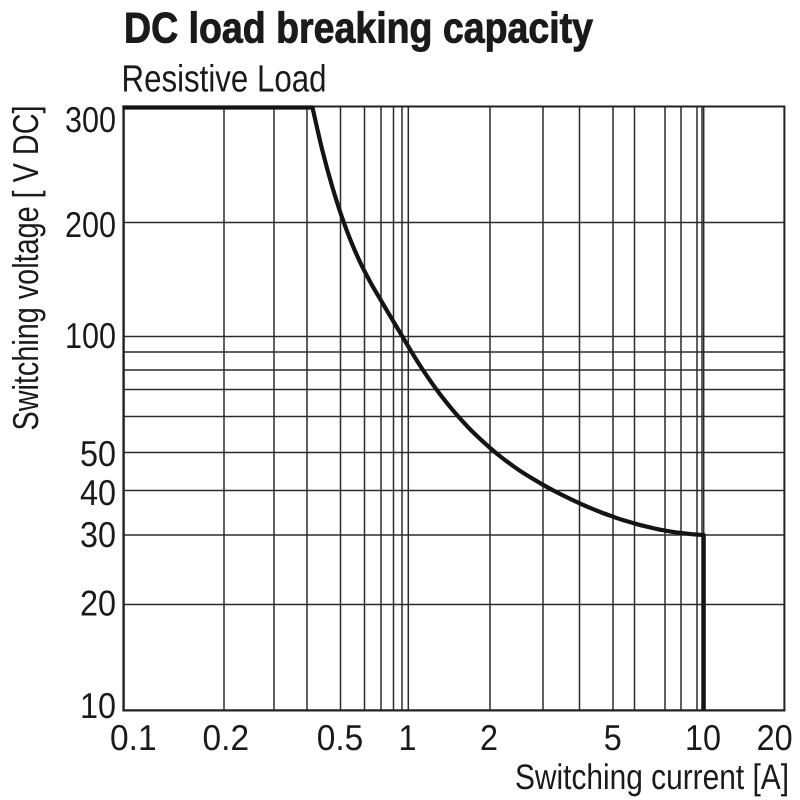 This screenshot has height=800, width=800. I want to click on svg-text: 0.2, so click(226, 737).